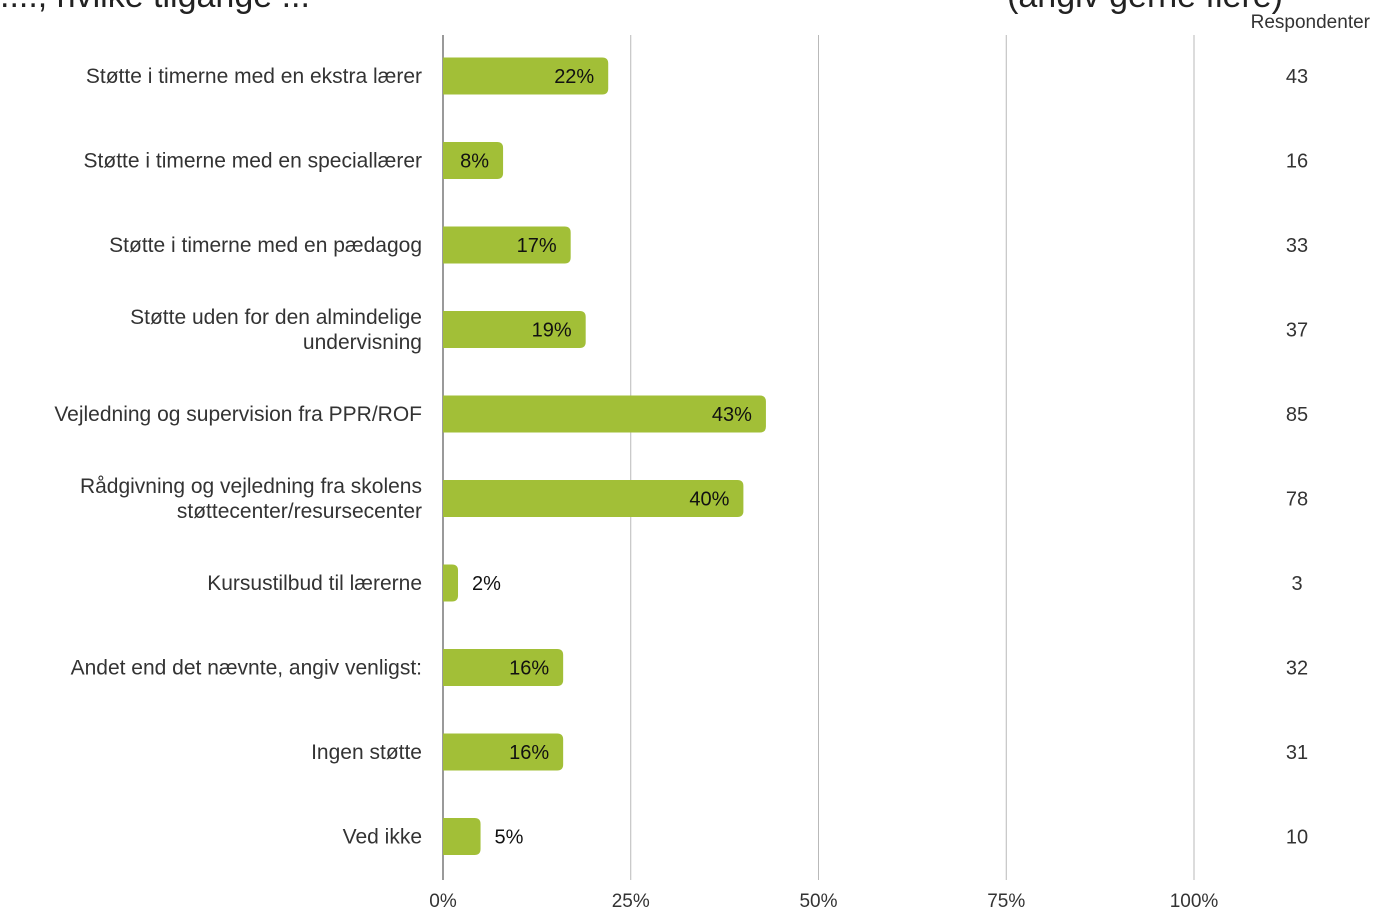  I want to click on x-tick-label: 50%, so click(818, 901).